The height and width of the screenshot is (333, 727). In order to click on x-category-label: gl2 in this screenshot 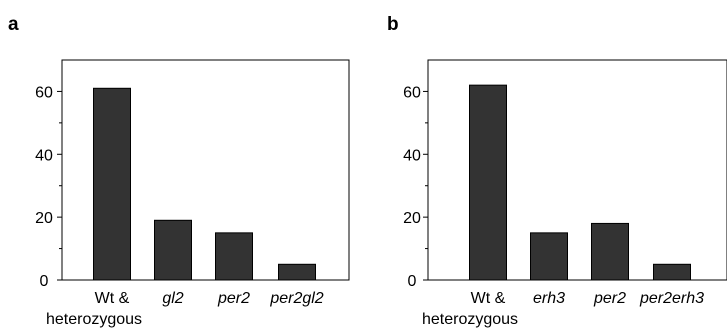, I will do `click(172, 298)`.